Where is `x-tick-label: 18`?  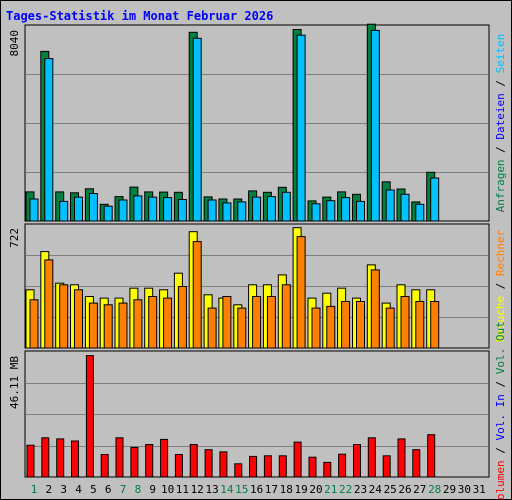 x-tick-label: 18 is located at coordinates (286, 489).